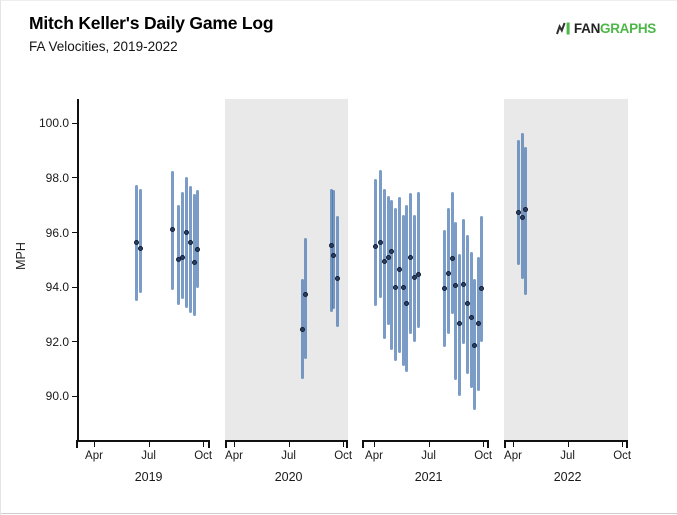 The width and height of the screenshot is (677, 515). Describe the element at coordinates (57, 177) in the screenshot. I see `y-tick-label: 98.0` at that location.